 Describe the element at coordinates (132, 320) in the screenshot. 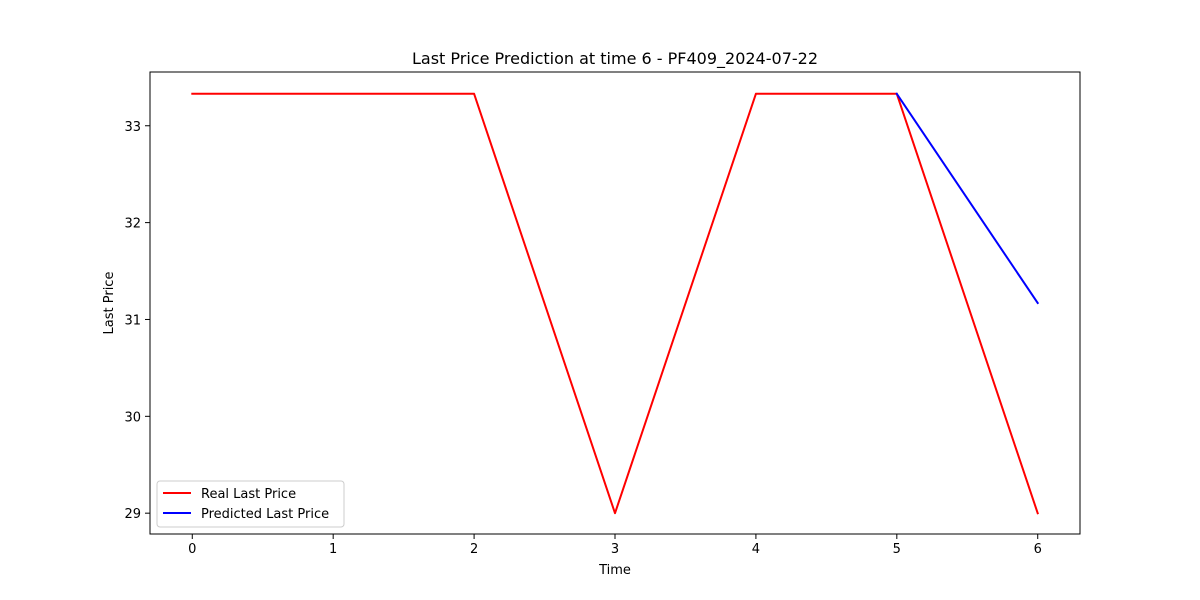

I see `y-tick-label: 31` at that location.